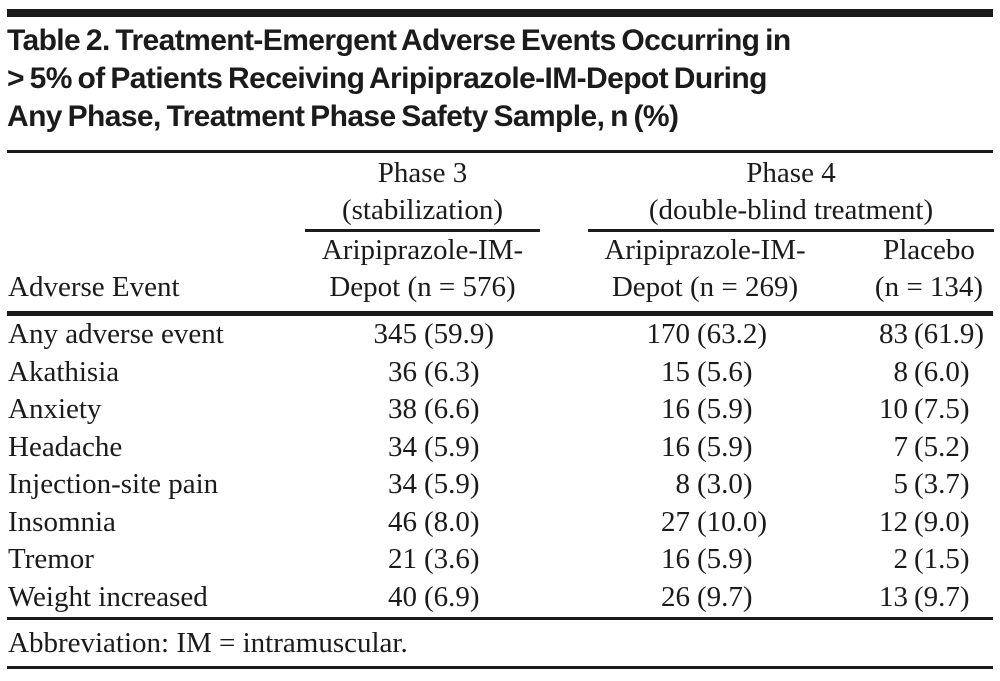 The height and width of the screenshot is (681, 1000). I want to click on phase3-value: 40 (6.9), so click(422, 598).